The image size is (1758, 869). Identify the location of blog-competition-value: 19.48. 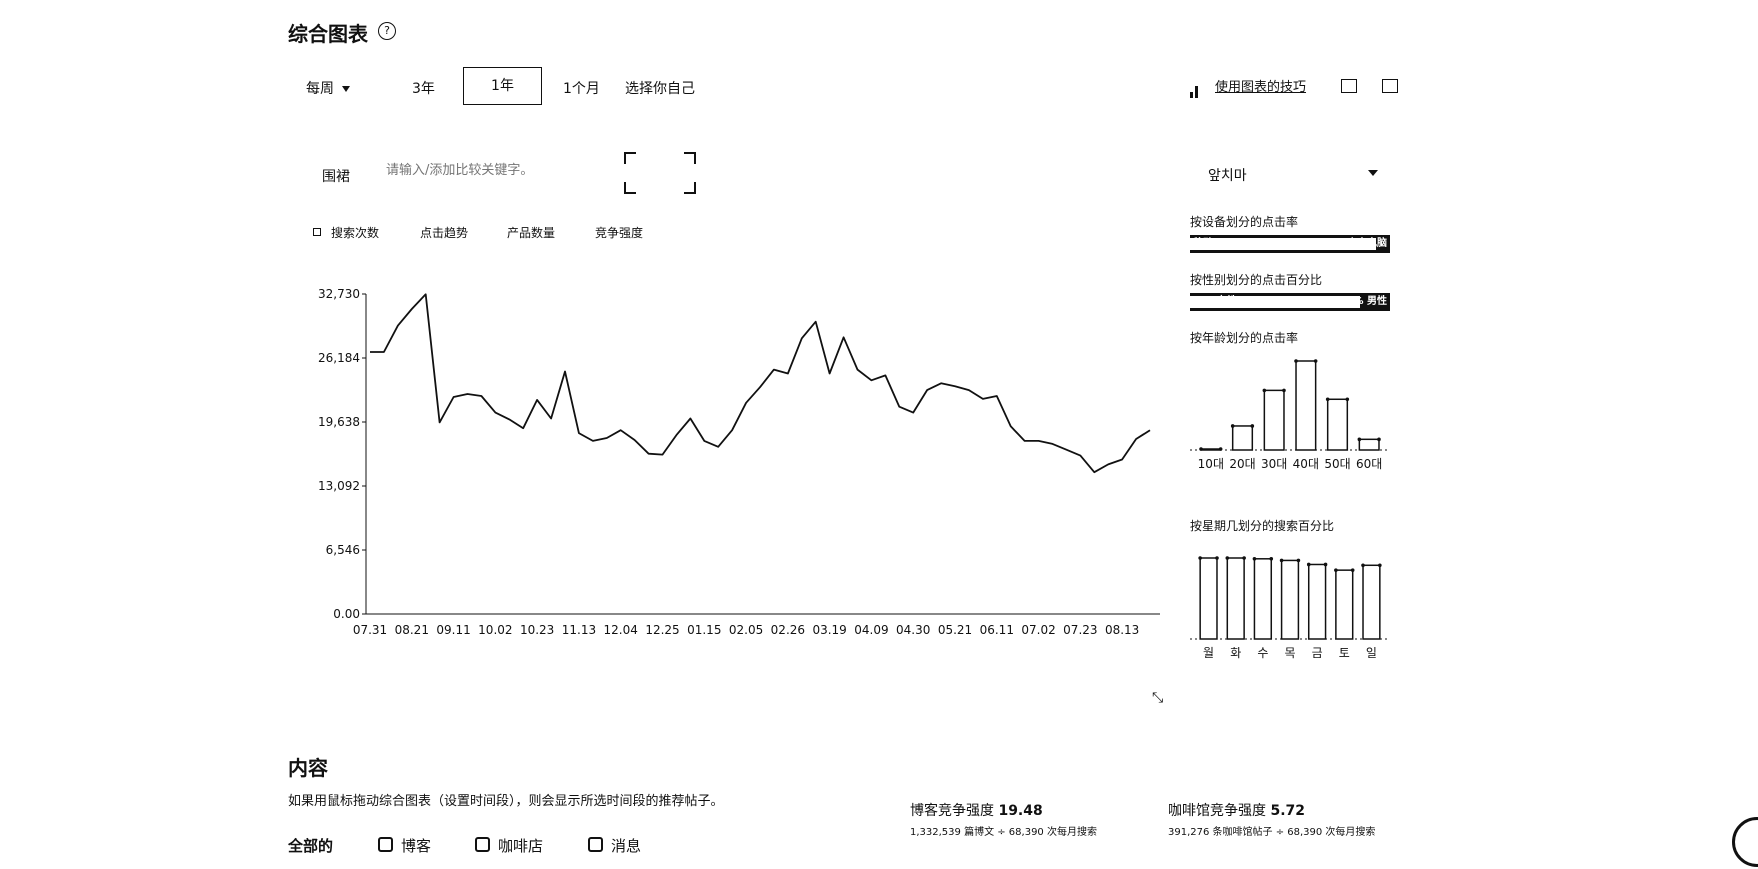
(1020, 811).